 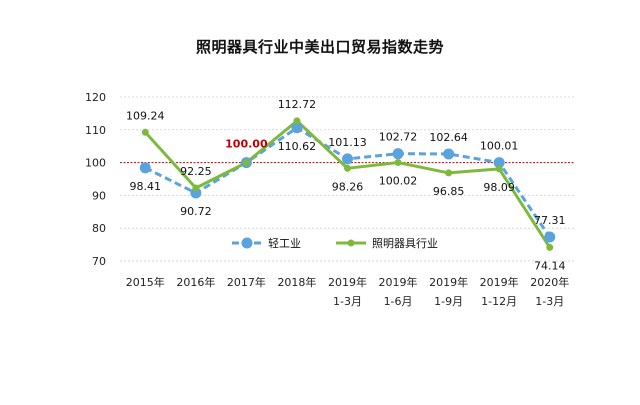 I want to click on y-tick-label: 90, so click(x=99, y=195).